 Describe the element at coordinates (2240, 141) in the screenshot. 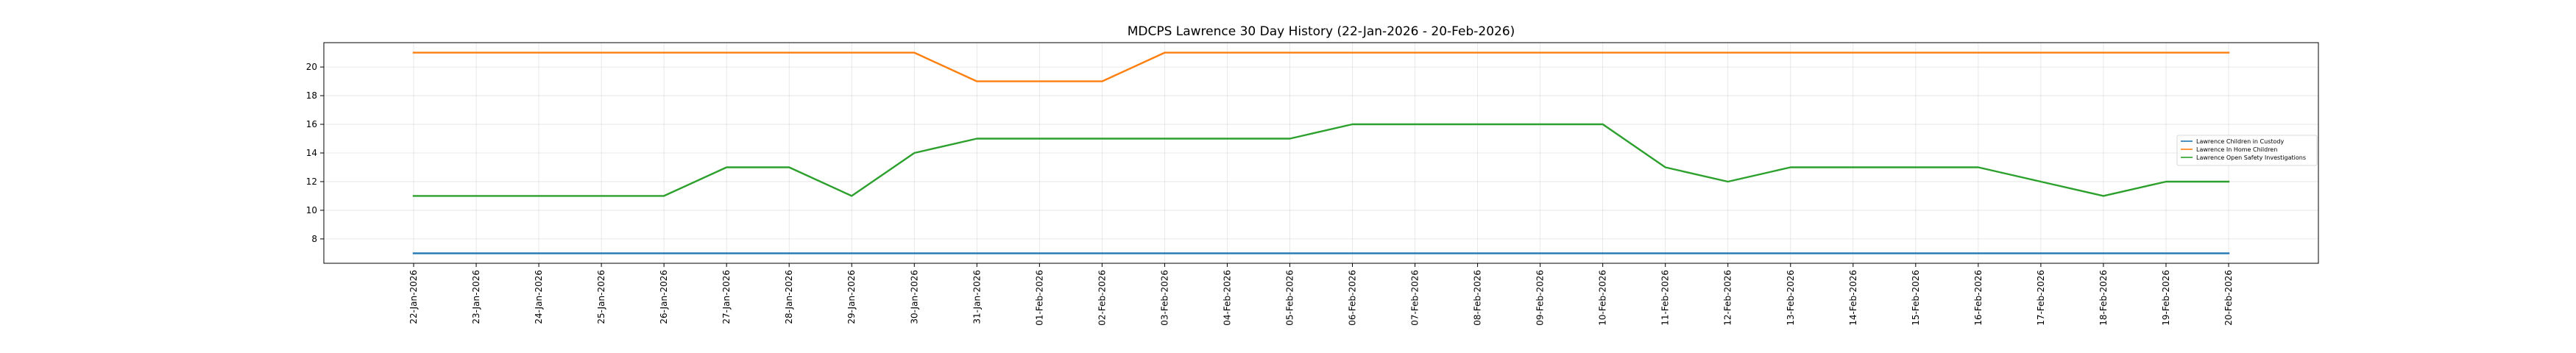

I see `legend-label: Lawrence Children in Custody` at that location.